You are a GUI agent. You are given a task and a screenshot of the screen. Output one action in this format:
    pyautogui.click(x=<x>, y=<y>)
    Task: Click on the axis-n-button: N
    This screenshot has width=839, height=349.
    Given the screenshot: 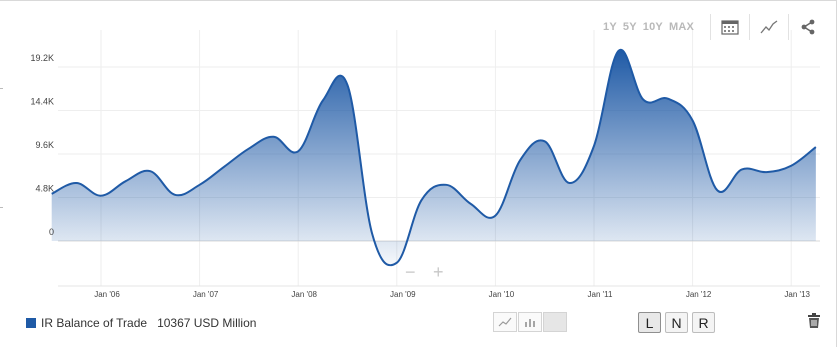 What is the action you would take?
    pyautogui.click(x=676, y=322)
    